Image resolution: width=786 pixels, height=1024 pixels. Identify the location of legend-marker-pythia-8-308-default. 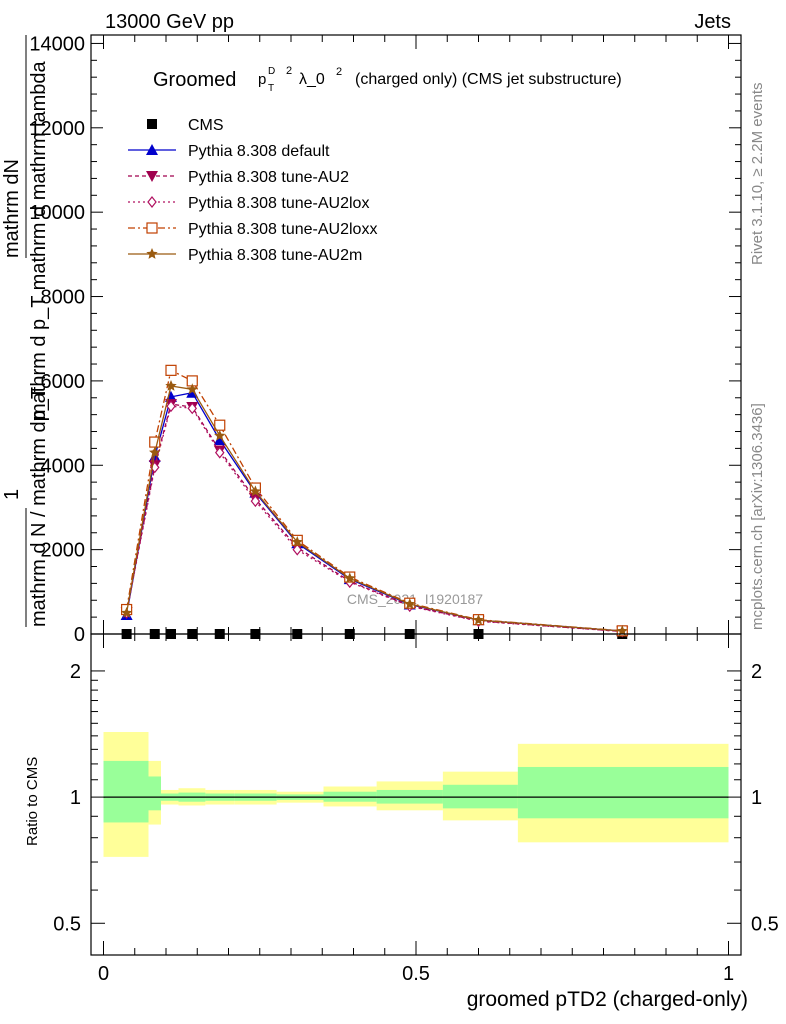
(152, 149).